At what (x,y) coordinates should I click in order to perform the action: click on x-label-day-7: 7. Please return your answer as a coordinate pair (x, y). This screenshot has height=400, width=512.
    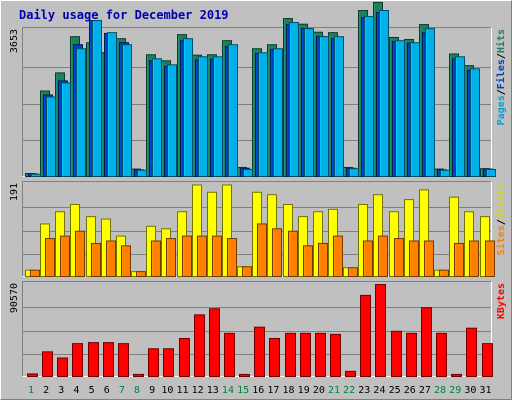
    Looking at the image, I should click on (122, 390).